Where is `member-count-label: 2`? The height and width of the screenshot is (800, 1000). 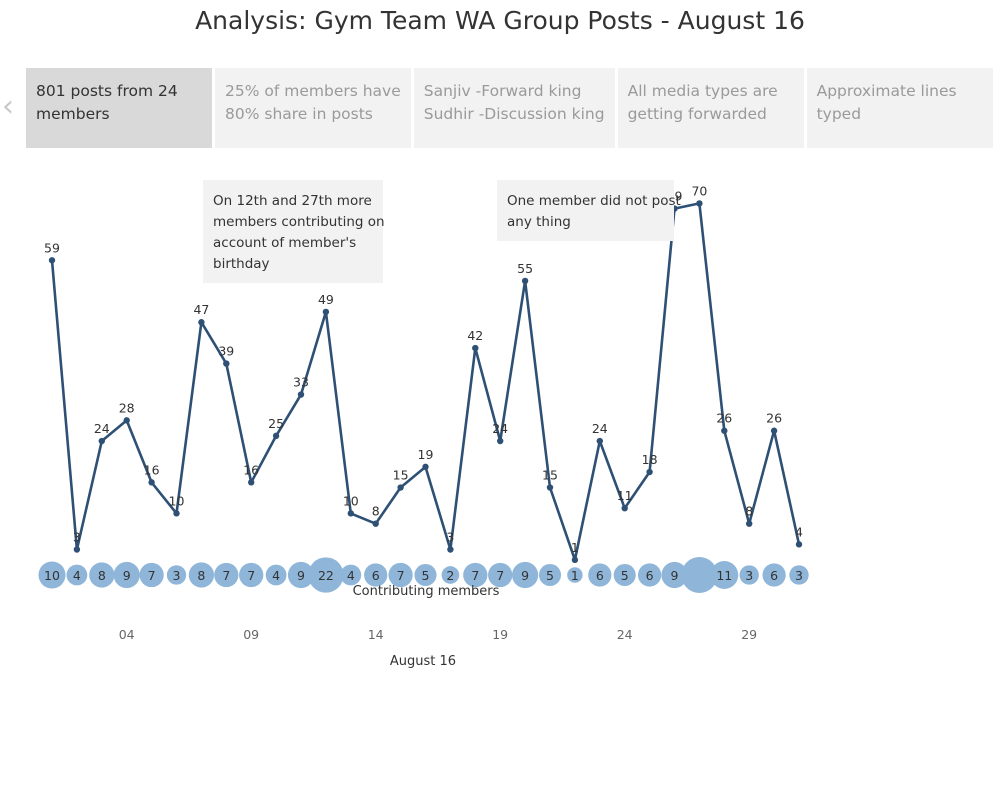
member-count-label: 2 is located at coordinates (450, 575).